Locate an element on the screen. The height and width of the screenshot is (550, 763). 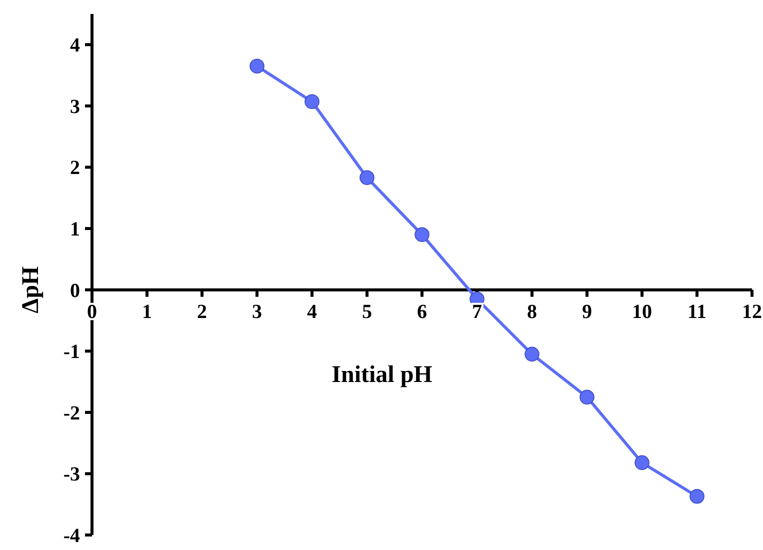
y-tick-label: 0 is located at coordinates (75, 291).